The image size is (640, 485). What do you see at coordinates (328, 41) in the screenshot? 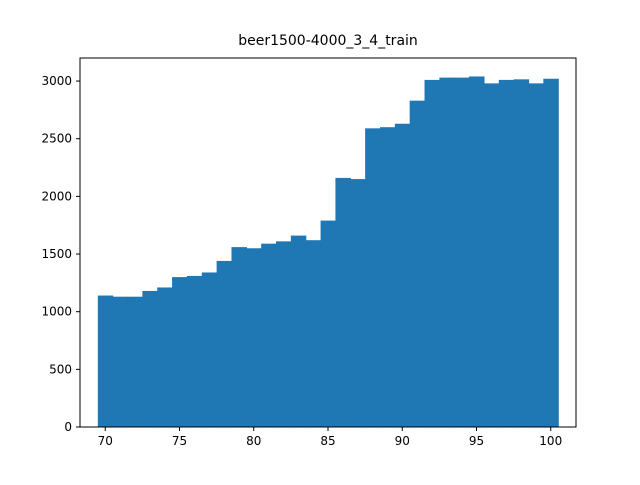
I see `chart-title: beer1500-4000_3_4_train` at bounding box center [328, 41].